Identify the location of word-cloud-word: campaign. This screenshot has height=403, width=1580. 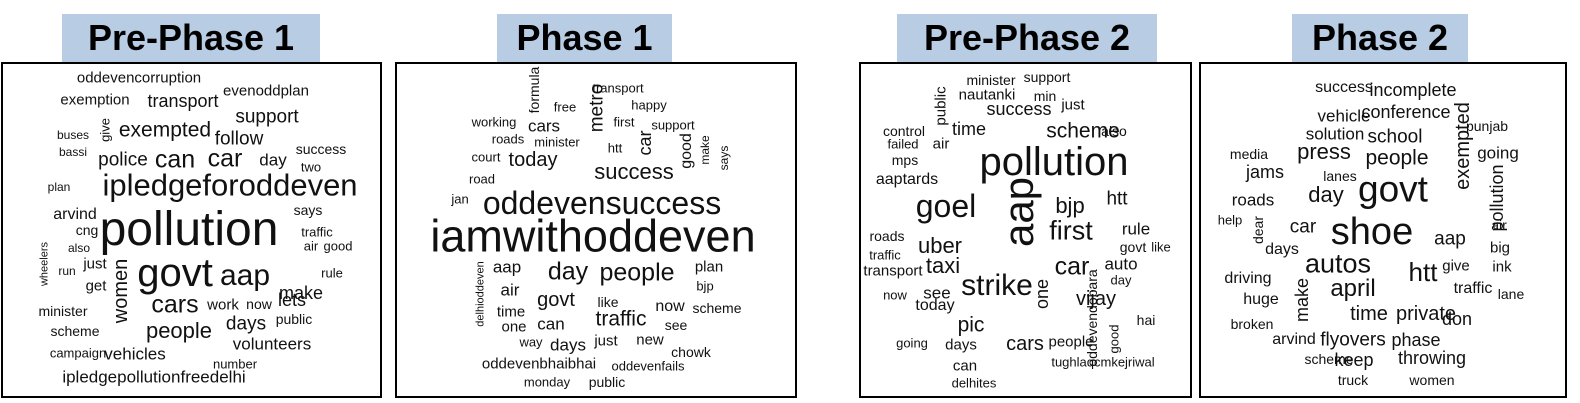
(78, 353).